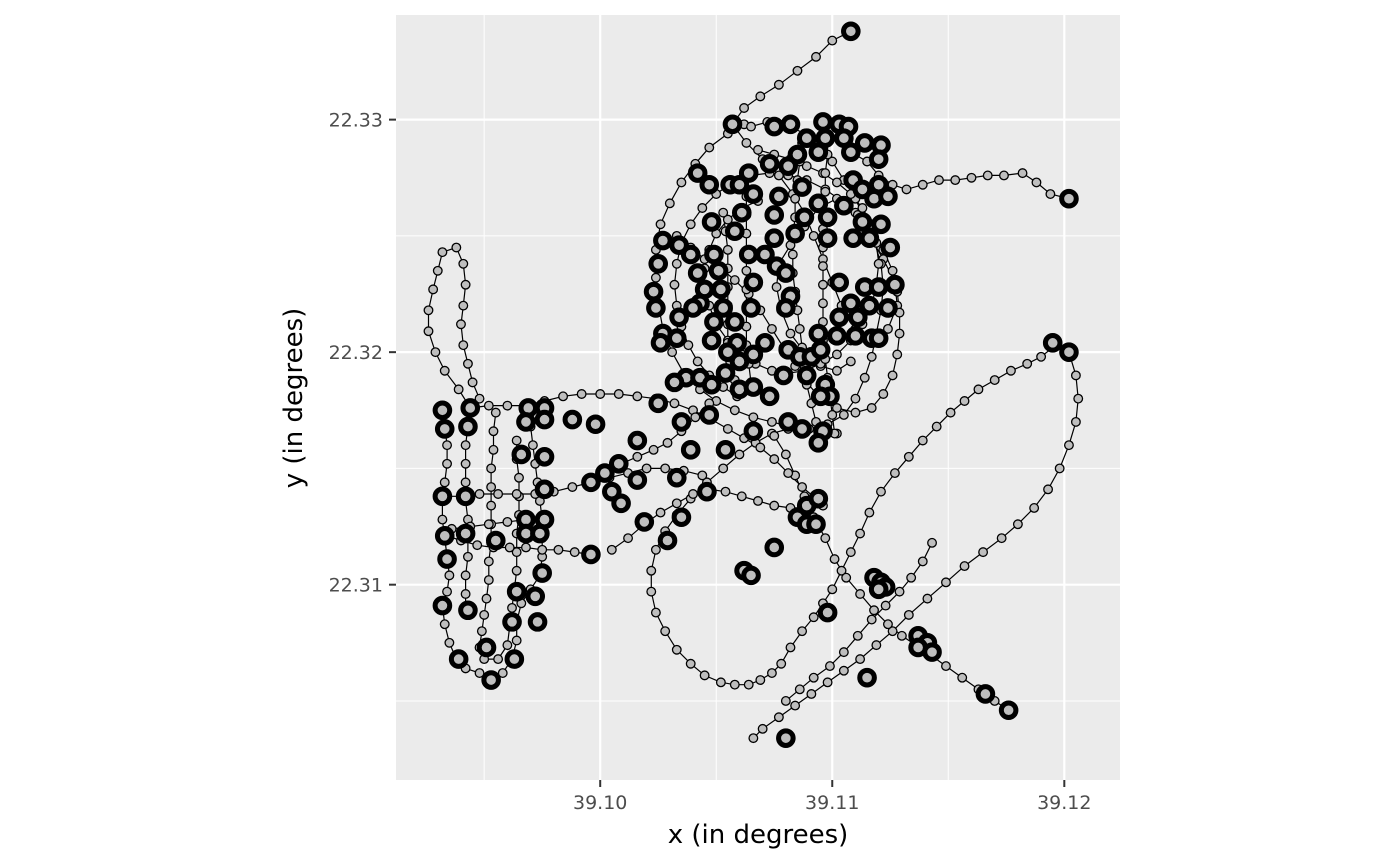 This screenshot has height=865, width=1400. What do you see at coordinates (356, 586) in the screenshot?
I see `y-tick-label: 22.31` at bounding box center [356, 586].